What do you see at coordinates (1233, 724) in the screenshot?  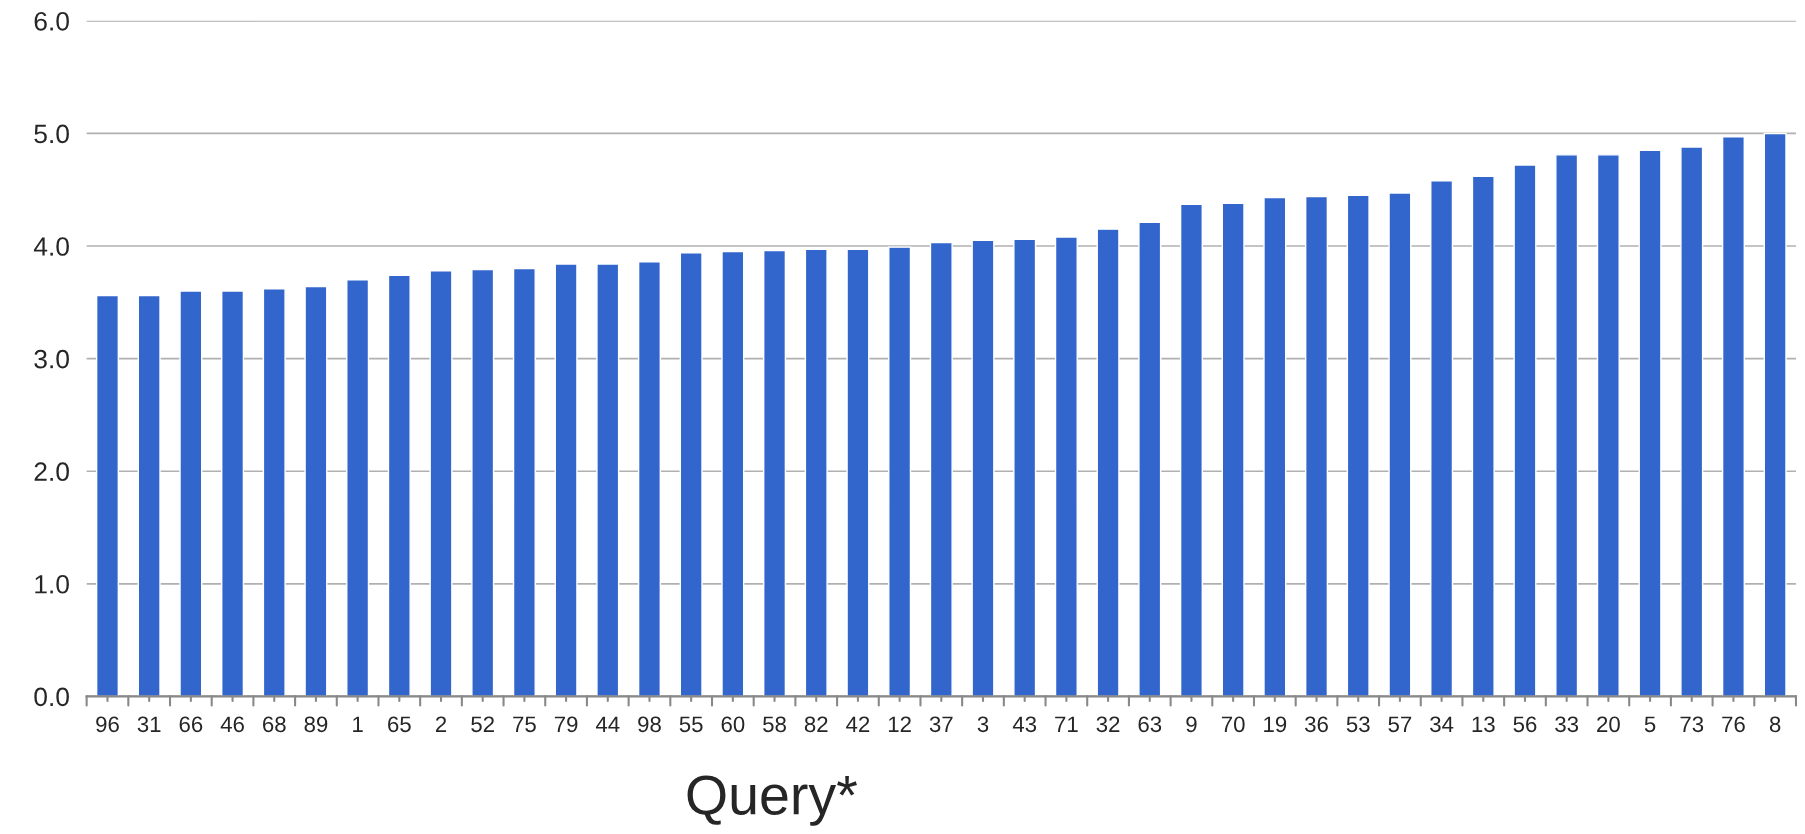 I see `x-tick-label: 70` at bounding box center [1233, 724].